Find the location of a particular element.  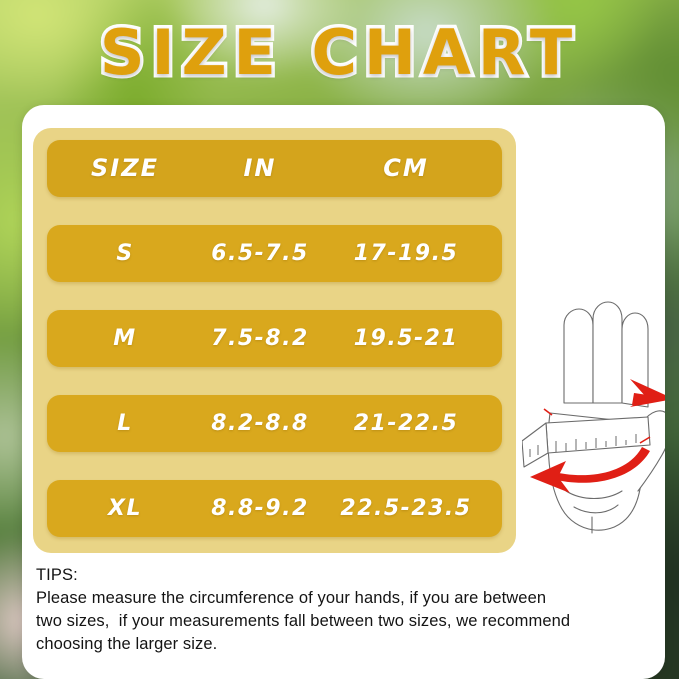

table-row: L 8.2-8.8 21-22.5 is located at coordinates (274, 423).